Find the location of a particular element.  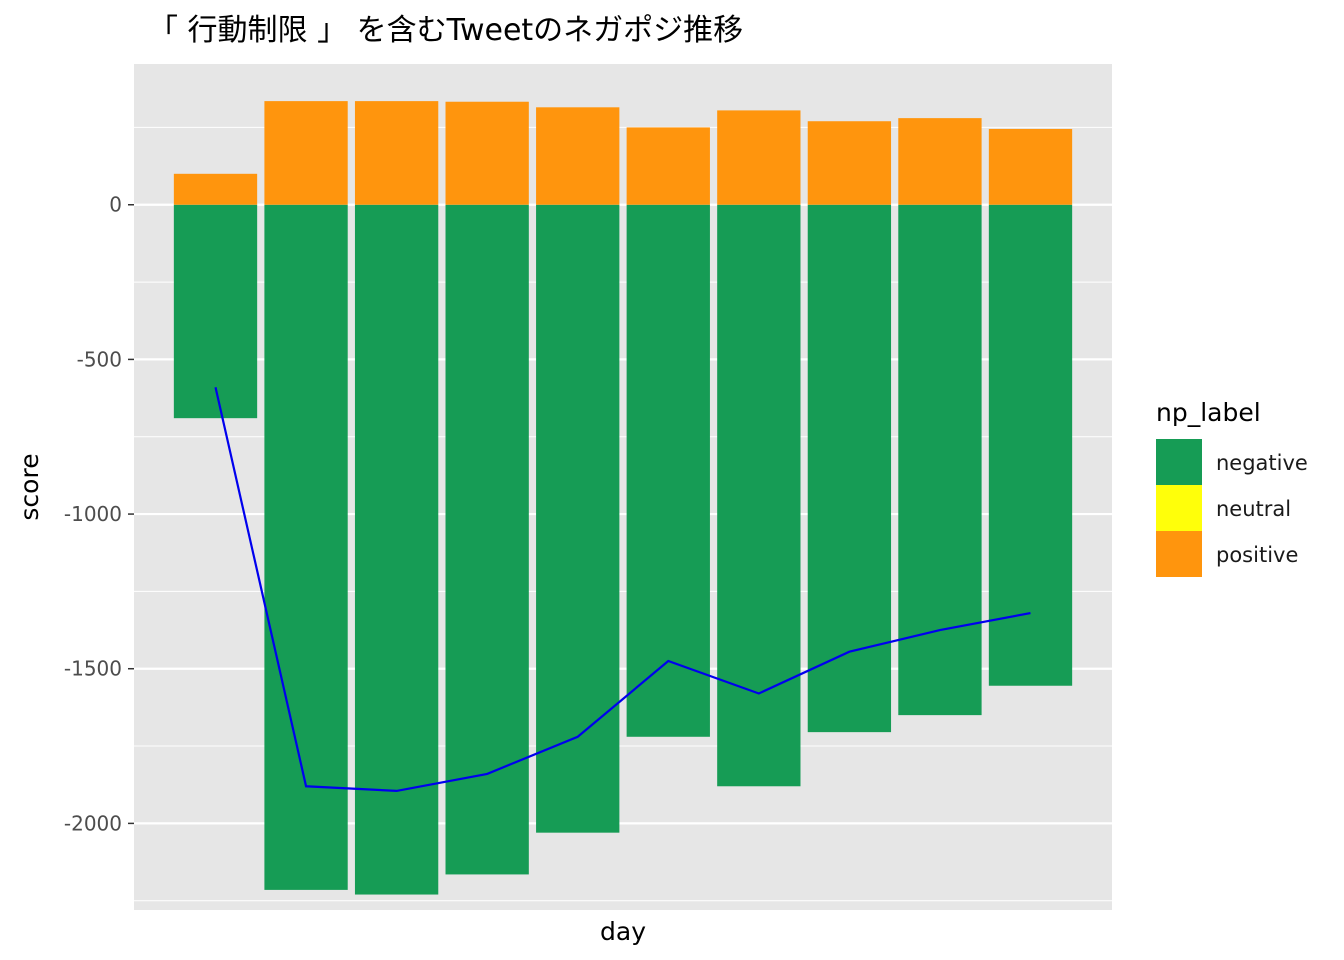

y-axis-ticks: 0 -500 -1000 -1500 -2000 is located at coordinates (99, 514).